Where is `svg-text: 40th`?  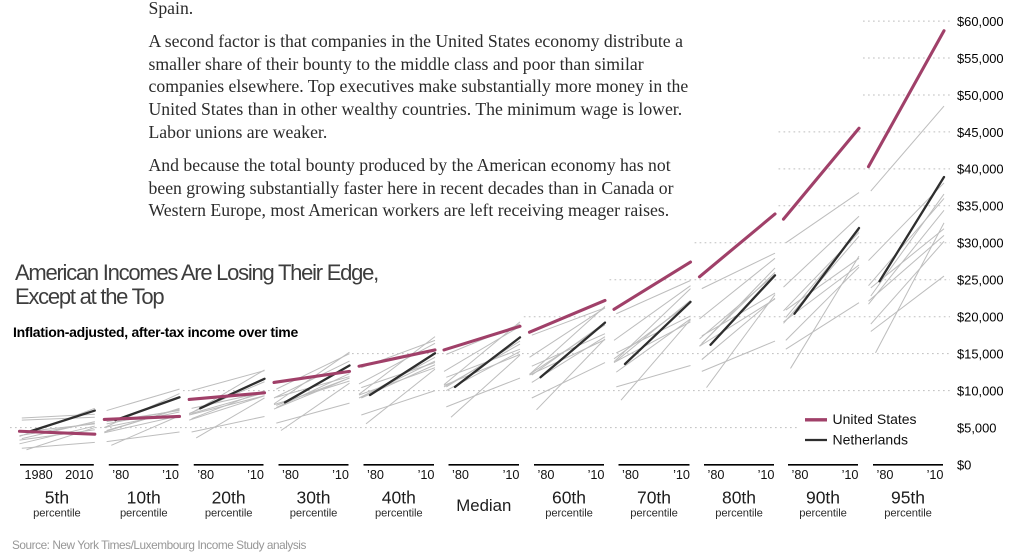
svg-text: 40th is located at coordinates (399, 498).